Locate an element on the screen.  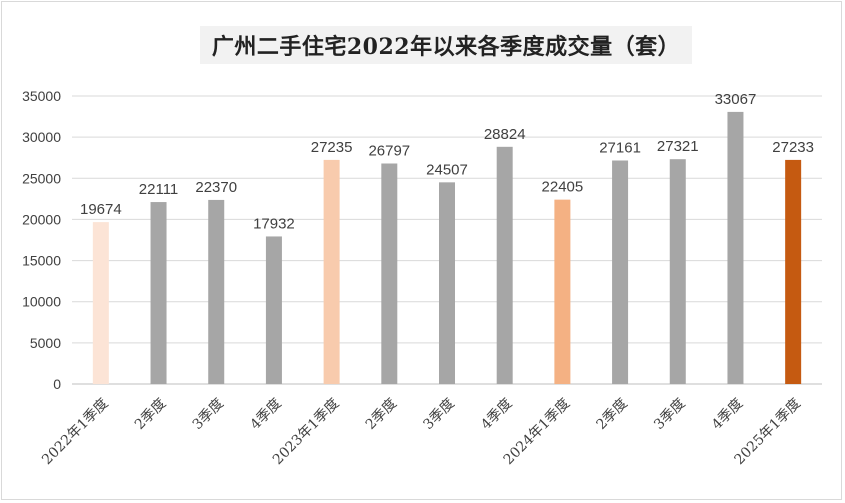
y-tick-label: 25000 is located at coordinates (41, 178).